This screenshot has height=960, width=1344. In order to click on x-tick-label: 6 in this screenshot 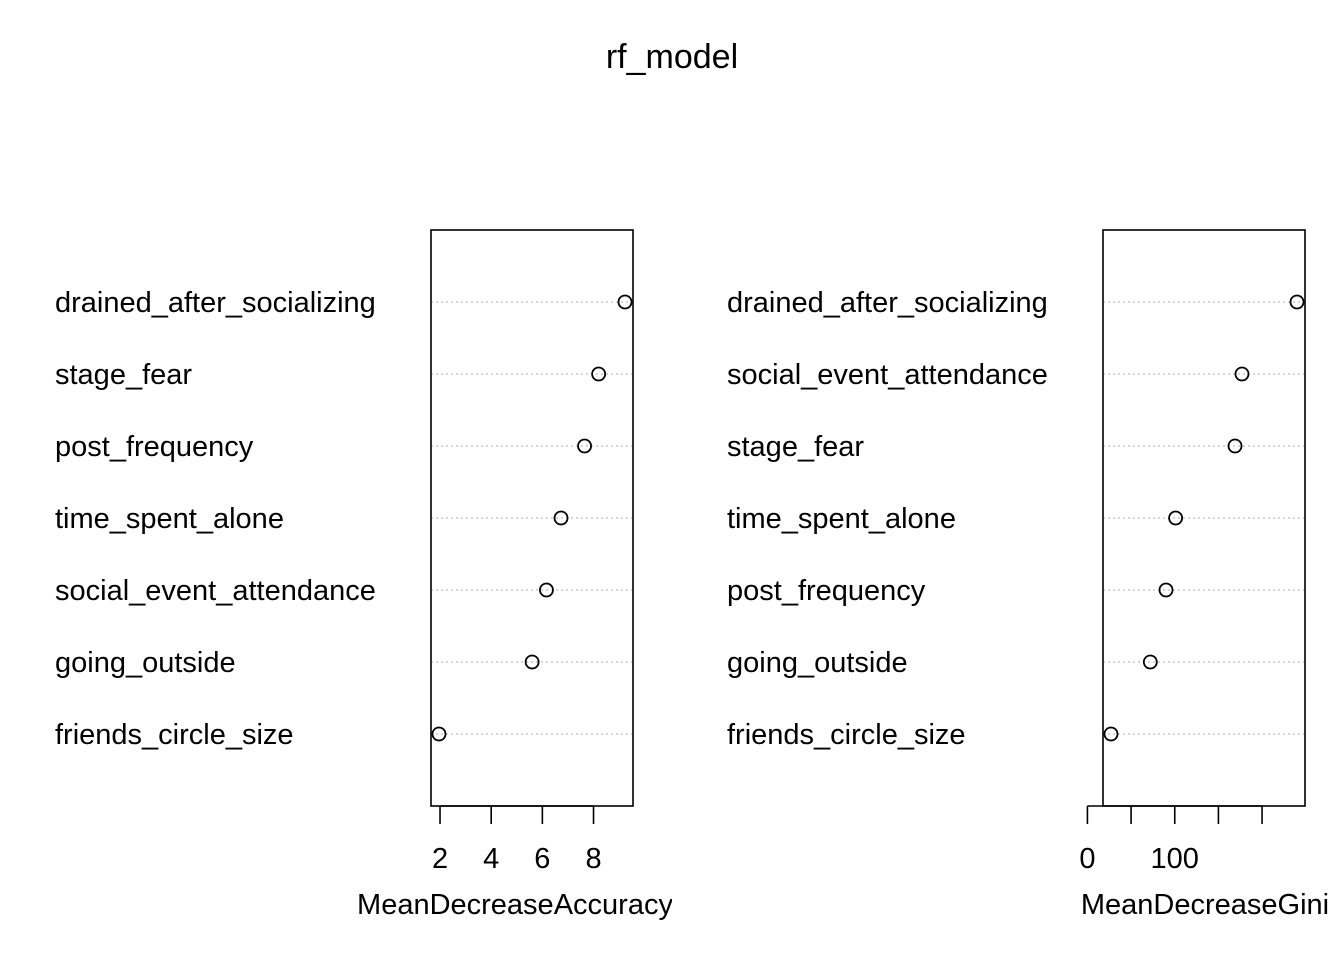, I will do `click(542, 859)`.